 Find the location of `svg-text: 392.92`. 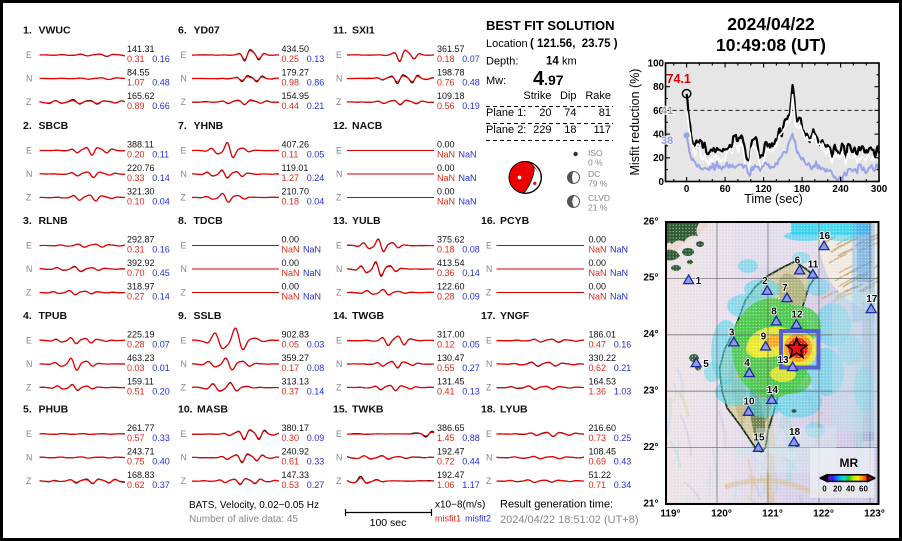

svg-text: 392.92 is located at coordinates (141, 263).